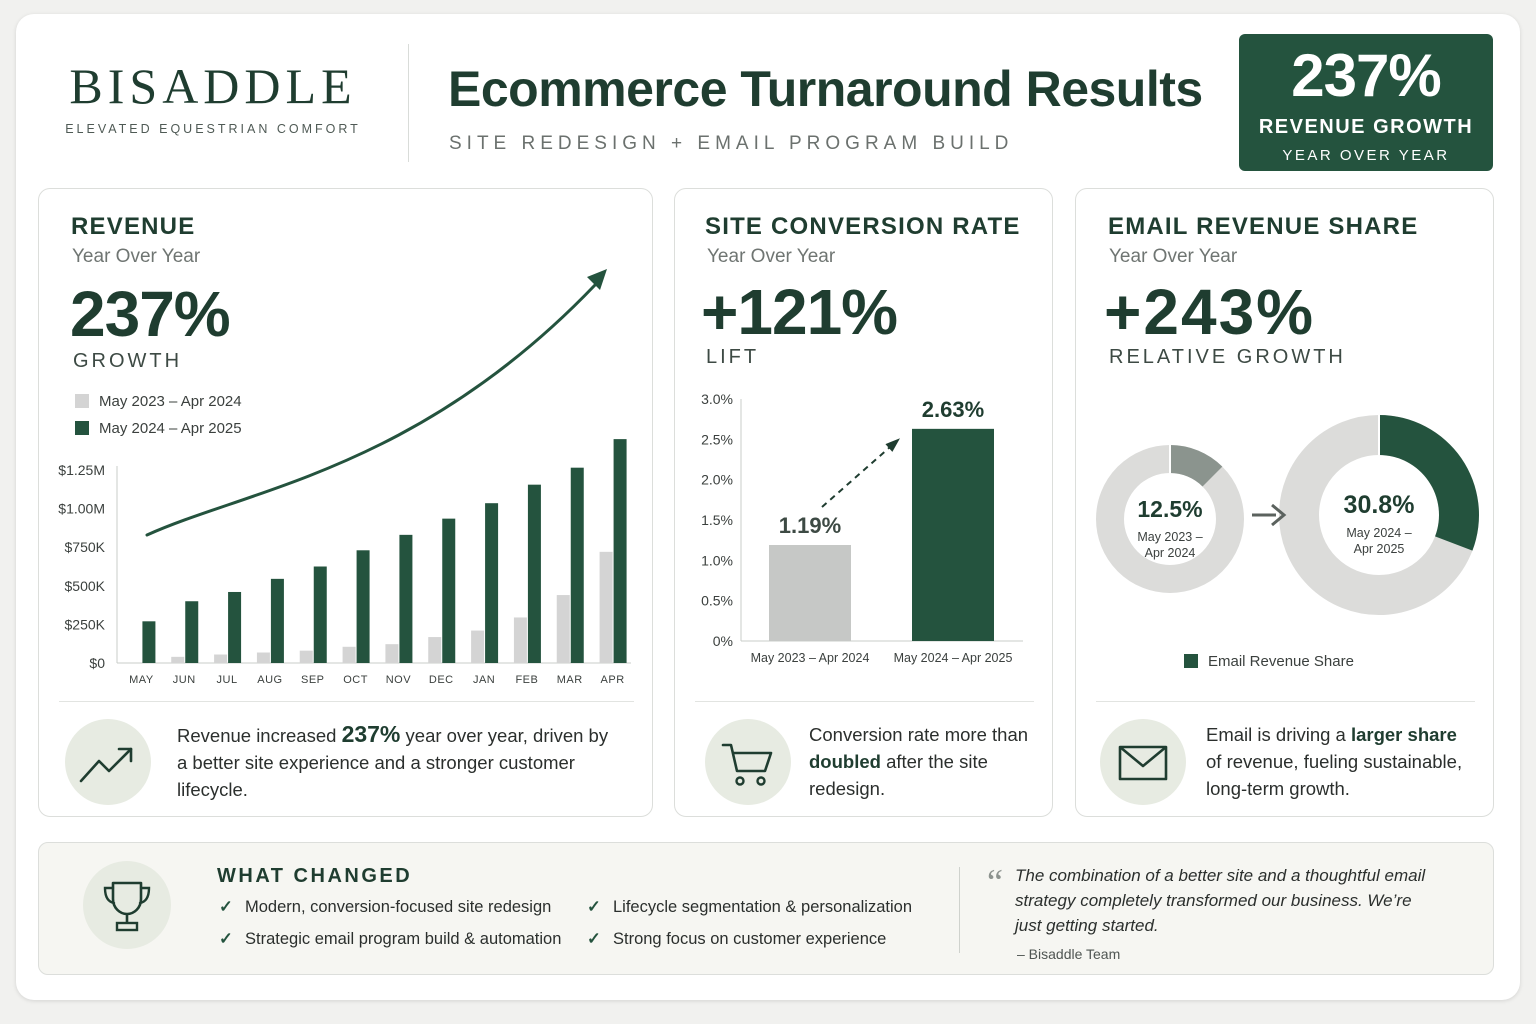  I want to click on revenue-icon-badge, so click(108, 762).